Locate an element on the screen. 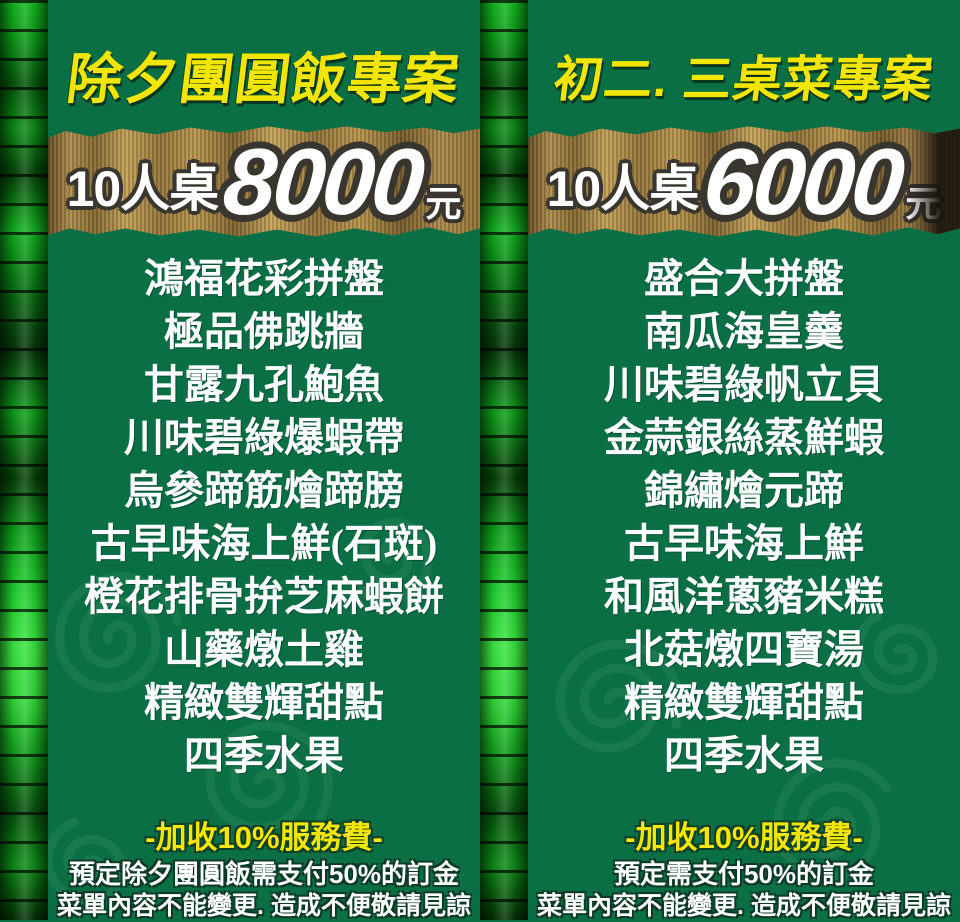 This screenshot has height=922, width=960. dish-item: 烏參蹄筋燴蹄膀 is located at coordinates (264, 490).